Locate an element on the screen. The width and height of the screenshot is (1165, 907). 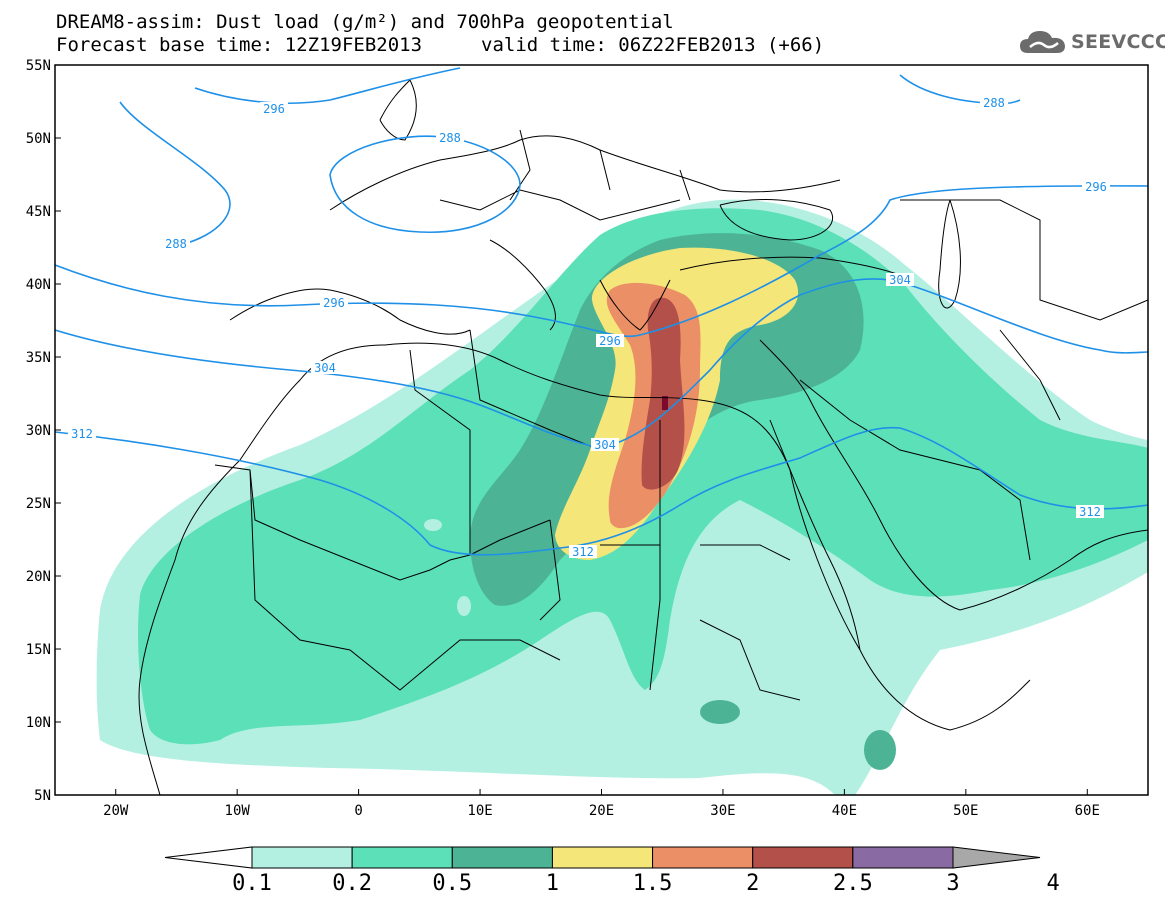
lon-tick-label: 50E is located at coordinates (965, 811).